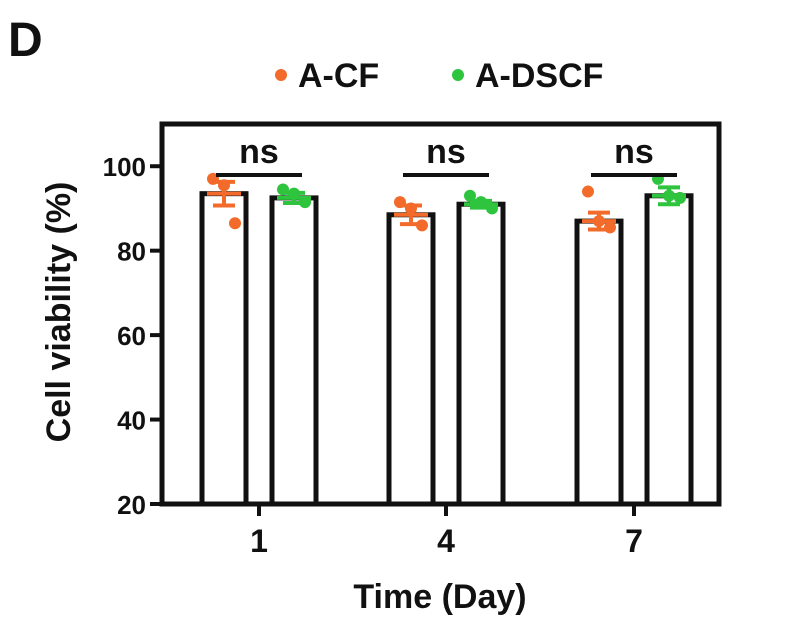 Image resolution: width=786 pixels, height=639 pixels. What do you see at coordinates (131, 421) in the screenshot?
I see `y-tick-label: 40` at bounding box center [131, 421].